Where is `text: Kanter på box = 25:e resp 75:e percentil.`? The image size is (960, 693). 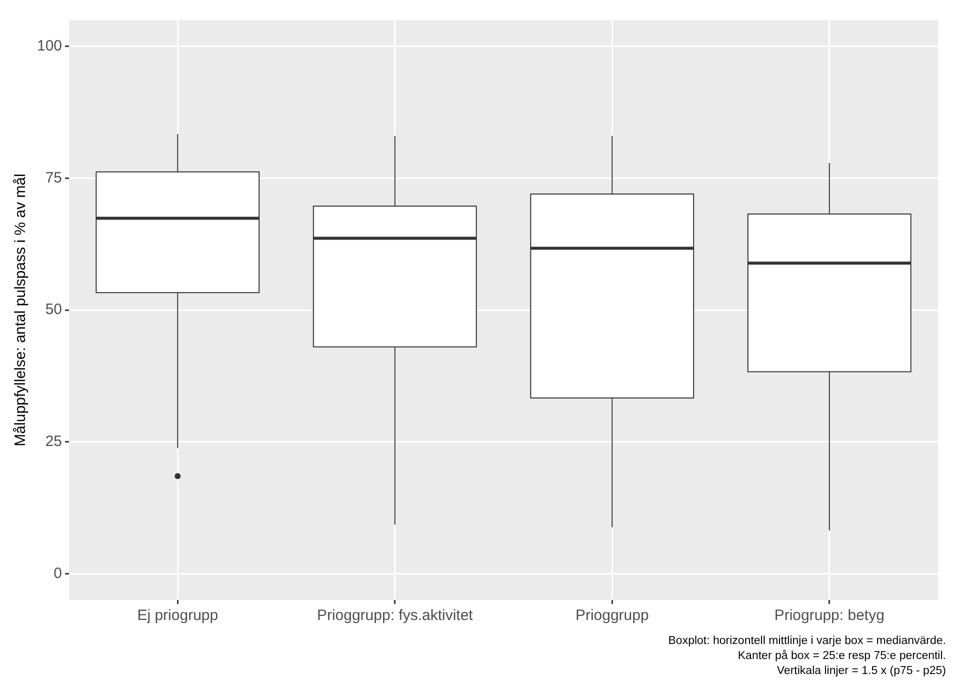
text: Kanter på box = 25:e resp 75:e percentil. is located at coordinates (841, 656).